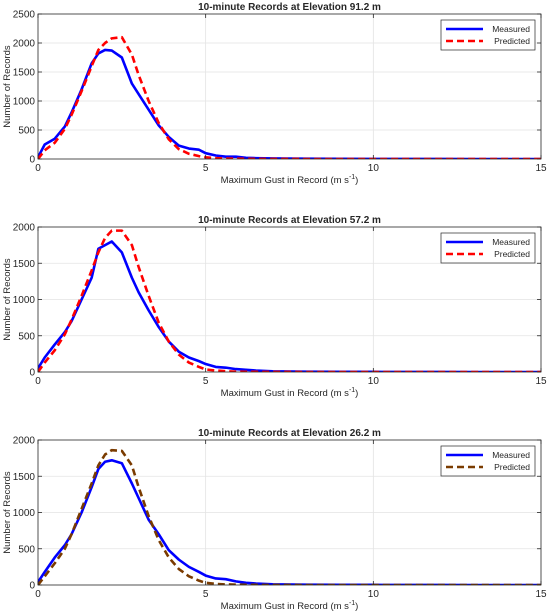  Describe the element at coordinates (289, 7) in the screenshot. I see `chart-title: 10-minute Records at Elevation 91.2 m` at that location.